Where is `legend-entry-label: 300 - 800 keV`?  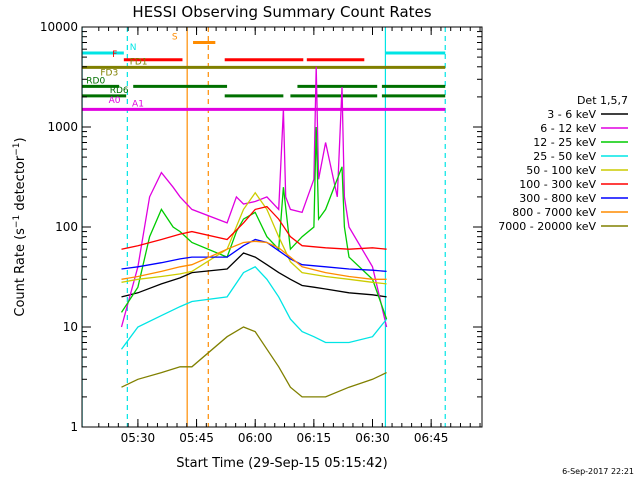 legend-entry-label: 300 - 800 keV is located at coordinates (557, 198).